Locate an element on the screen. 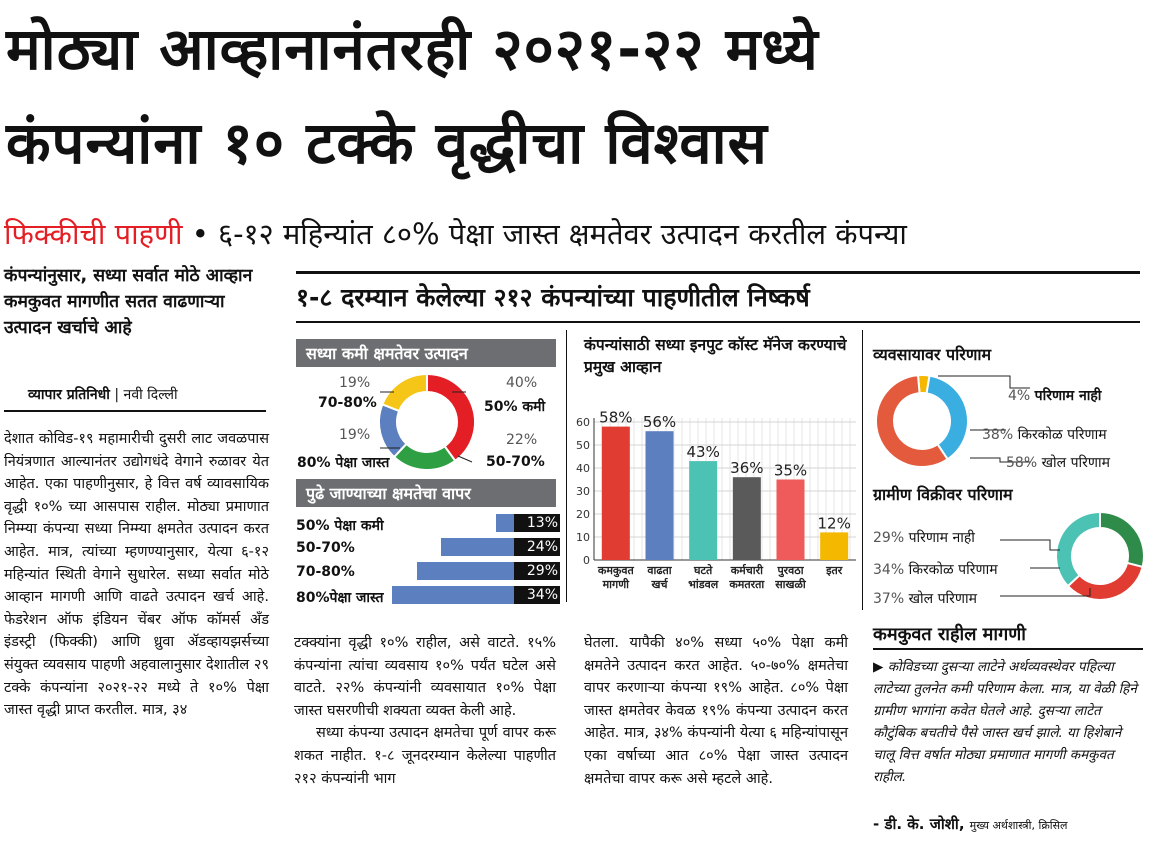 The width and height of the screenshot is (1164, 847). quote-role: मुख्य अर्थशास्त्री, क्रिसिल is located at coordinates (1018, 825).